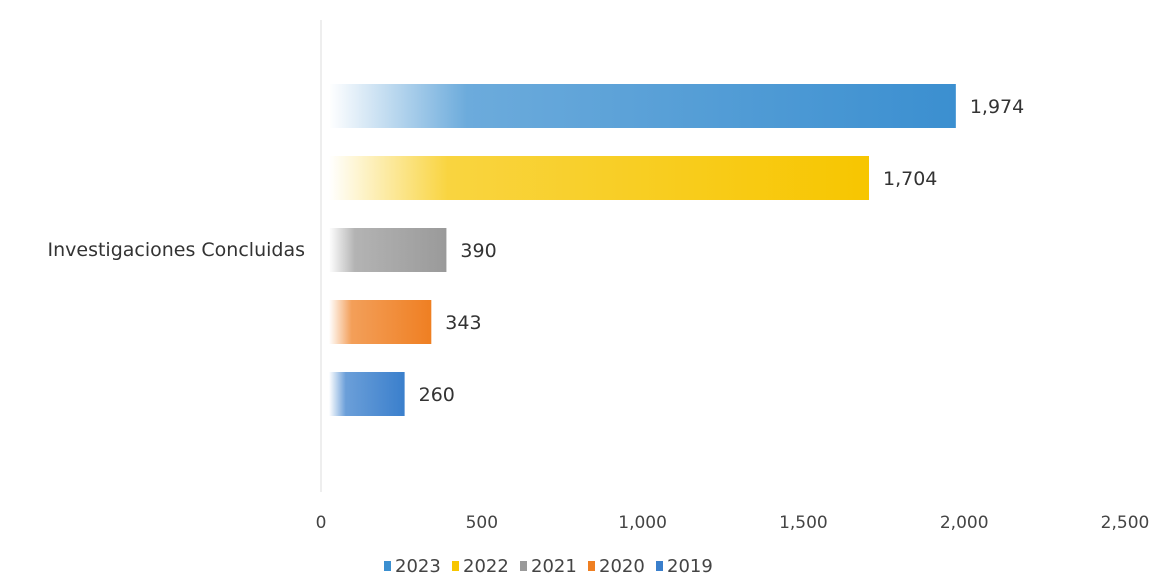  Describe the element at coordinates (642, 106) in the screenshot. I see `bar-2023` at that location.